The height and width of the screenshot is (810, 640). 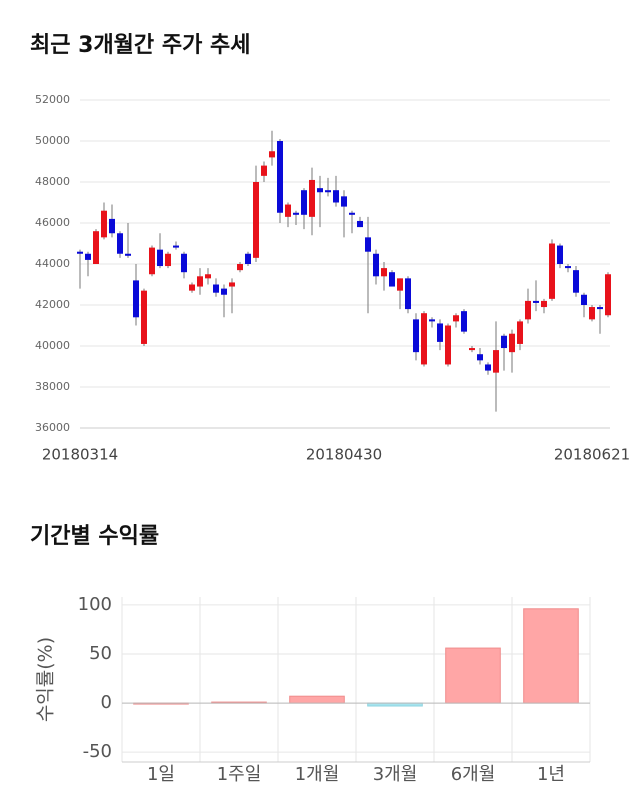 I want to click on y-tick-label: -50, so click(x=97, y=751).